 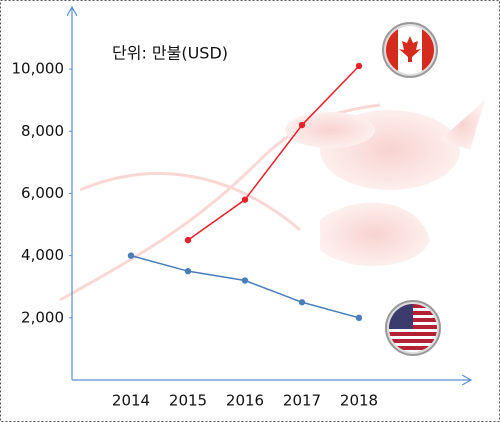 I want to click on y-tick-label: 4,000, so click(x=42, y=255).